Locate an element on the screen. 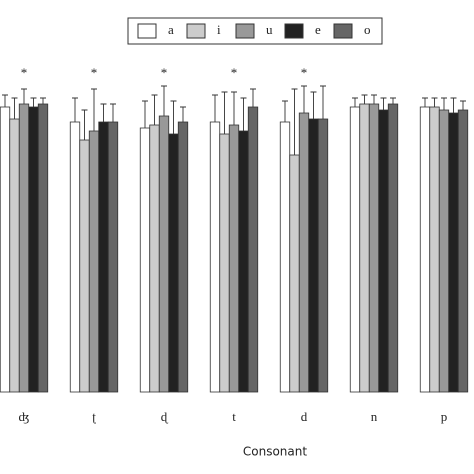 Image resolution: width=474 pixels, height=474 pixels. legend-label: u is located at coordinates (269, 29).